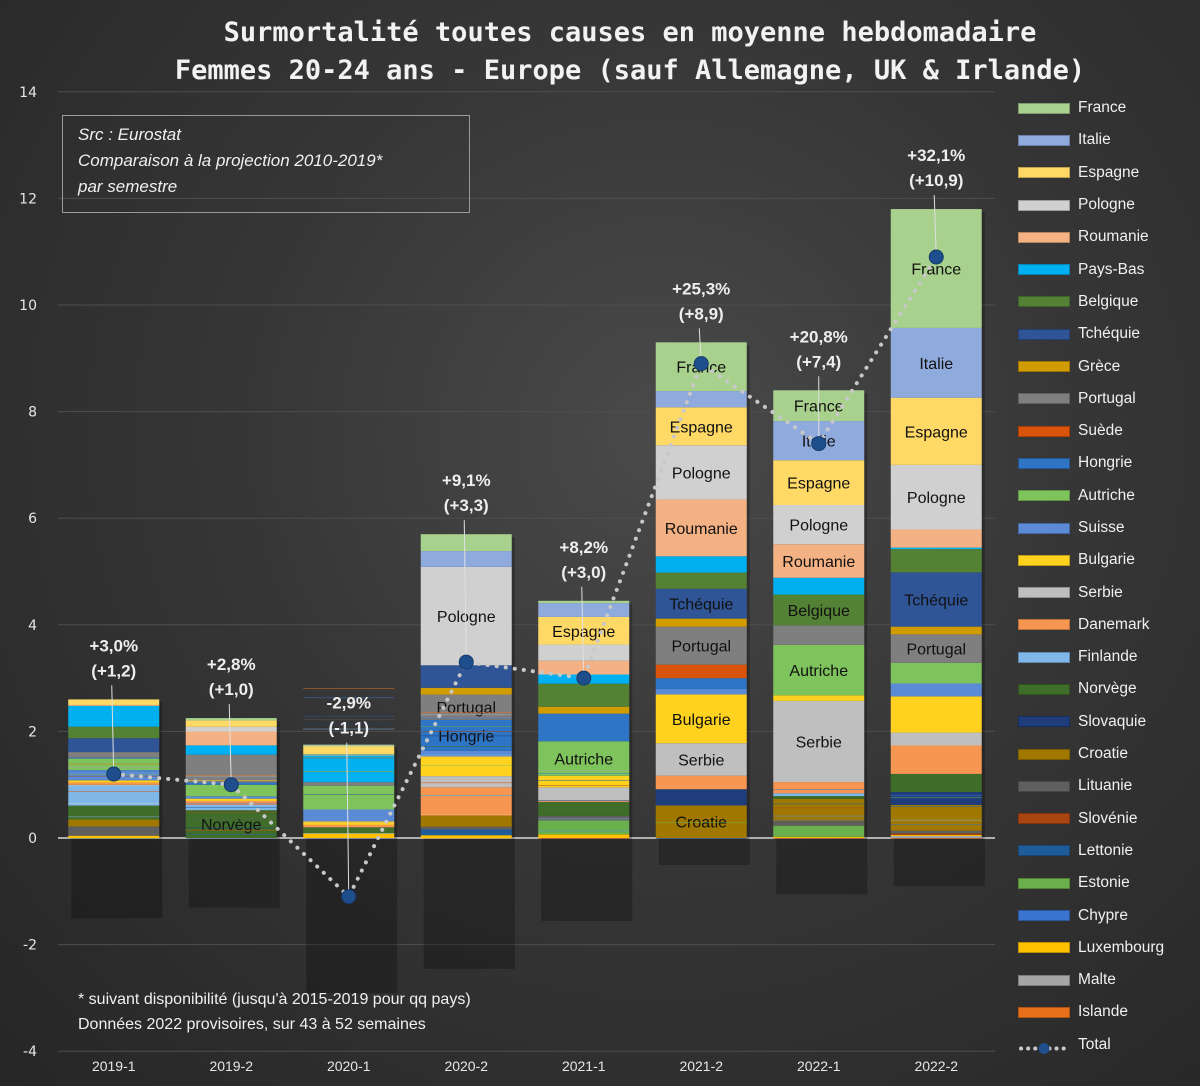  I want to click on segment-label: Hongrie, so click(466, 736).